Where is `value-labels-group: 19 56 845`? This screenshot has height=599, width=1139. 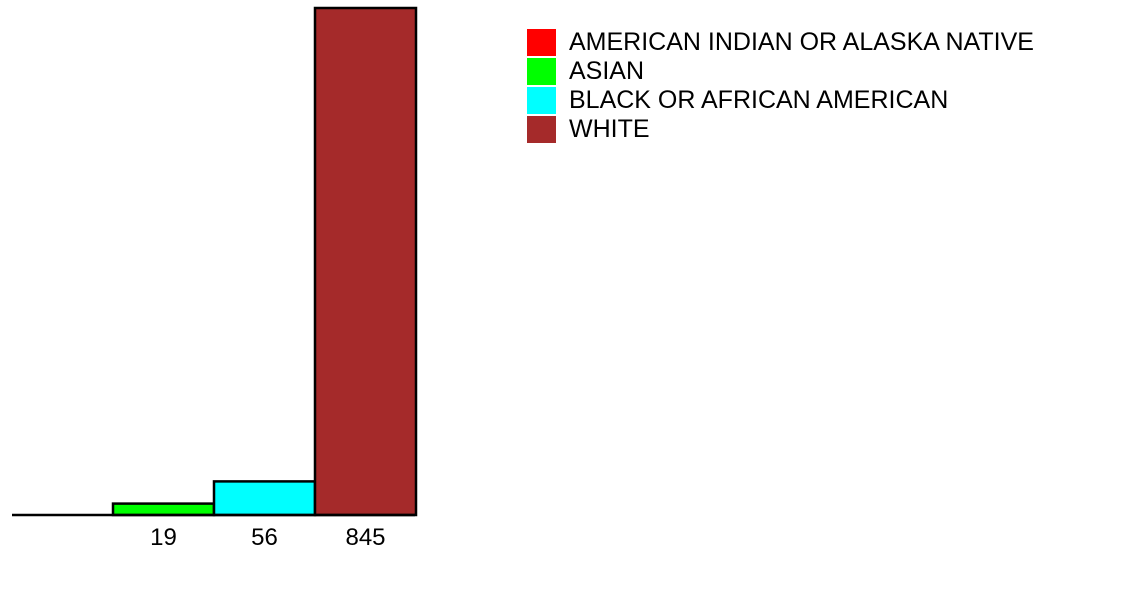 value-labels-group: 19 56 845 is located at coordinates (267, 537).